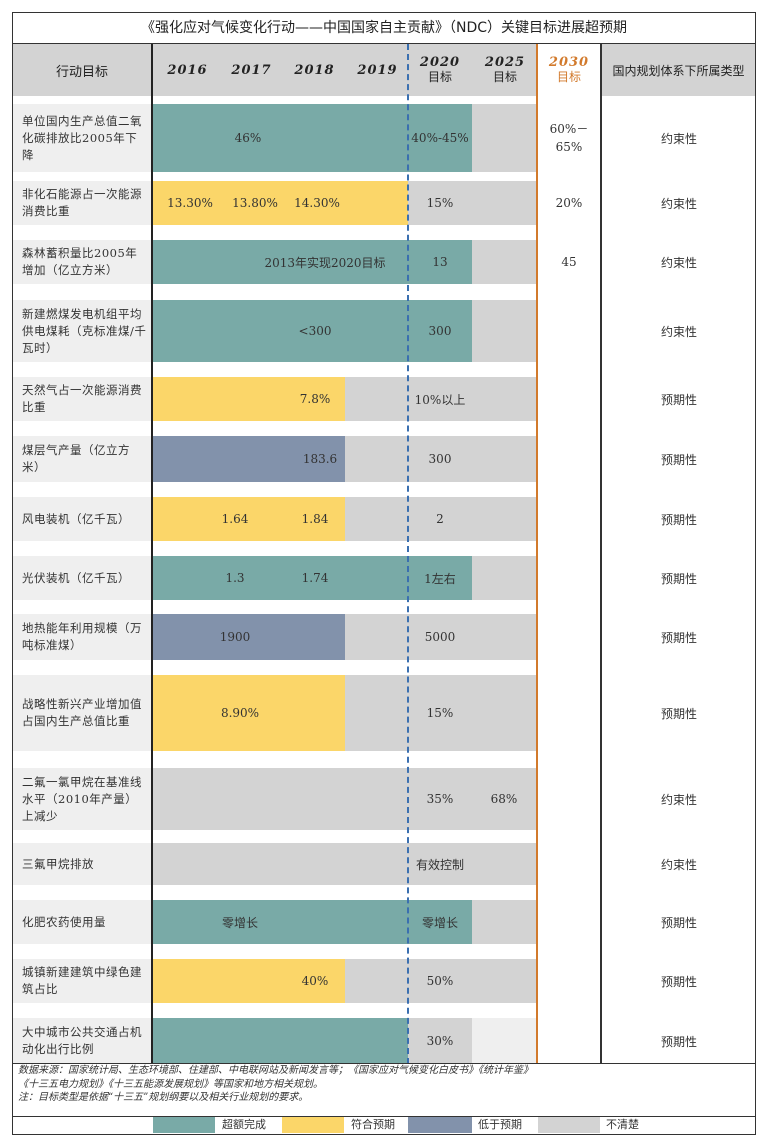 The image size is (768, 1144). Describe the element at coordinates (317, 203) in the screenshot. I see `value-2018: 14.30%` at that location.